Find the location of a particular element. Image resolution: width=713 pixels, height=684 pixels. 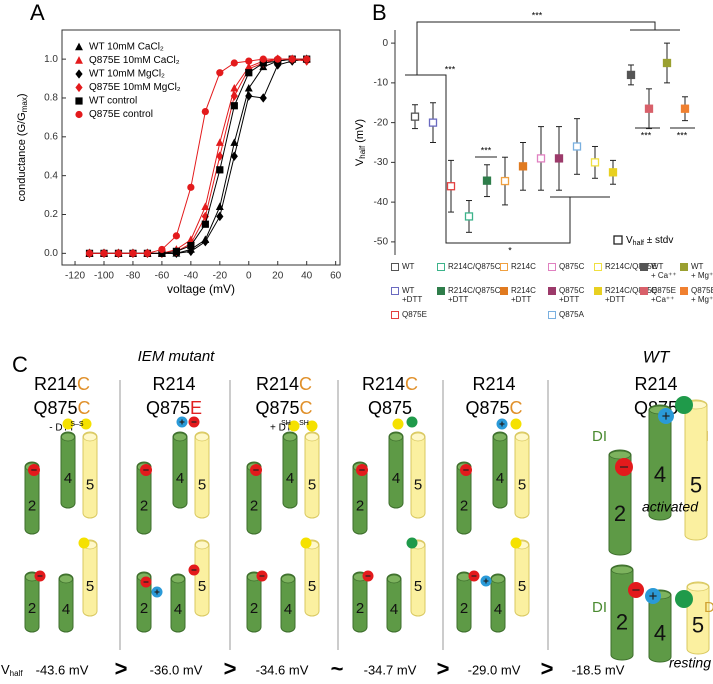

legend-item: R214C +DTT is located at coordinates (518, 295).